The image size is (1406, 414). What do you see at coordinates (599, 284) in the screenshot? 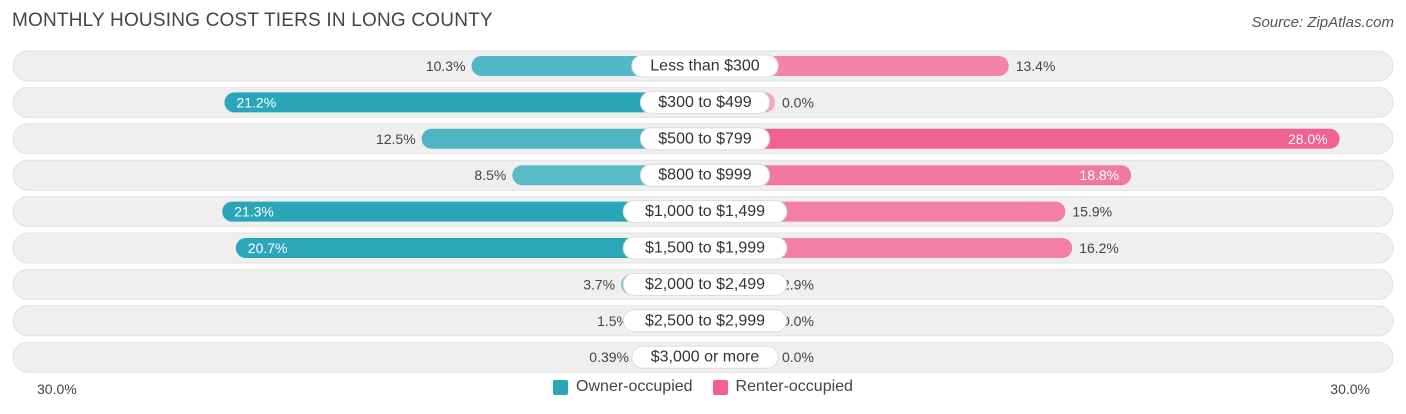
I see `owner-value-label: 3.7%` at bounding box center [599, 284].